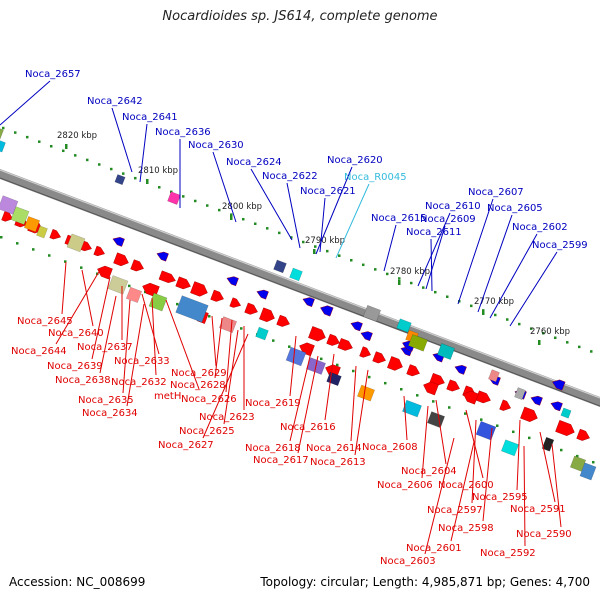 The width and height of the screenshot is (600, 600). Describe the element at coordinates (75, 366) in the screenshot. I see `lower-gene-label: Noca_2639` at that location.